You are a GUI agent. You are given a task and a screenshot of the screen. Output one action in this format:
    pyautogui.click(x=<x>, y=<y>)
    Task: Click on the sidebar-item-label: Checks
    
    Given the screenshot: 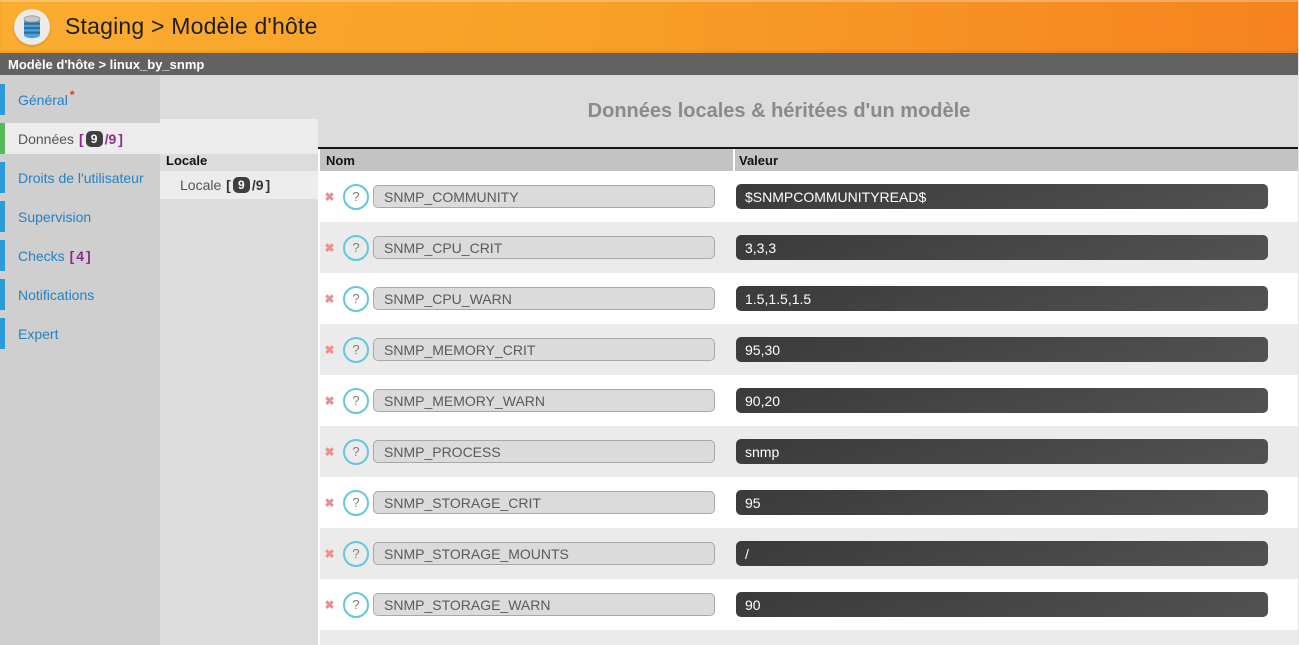 What is the action you would take?
    pyautogui.click(x=41, y=255)
    